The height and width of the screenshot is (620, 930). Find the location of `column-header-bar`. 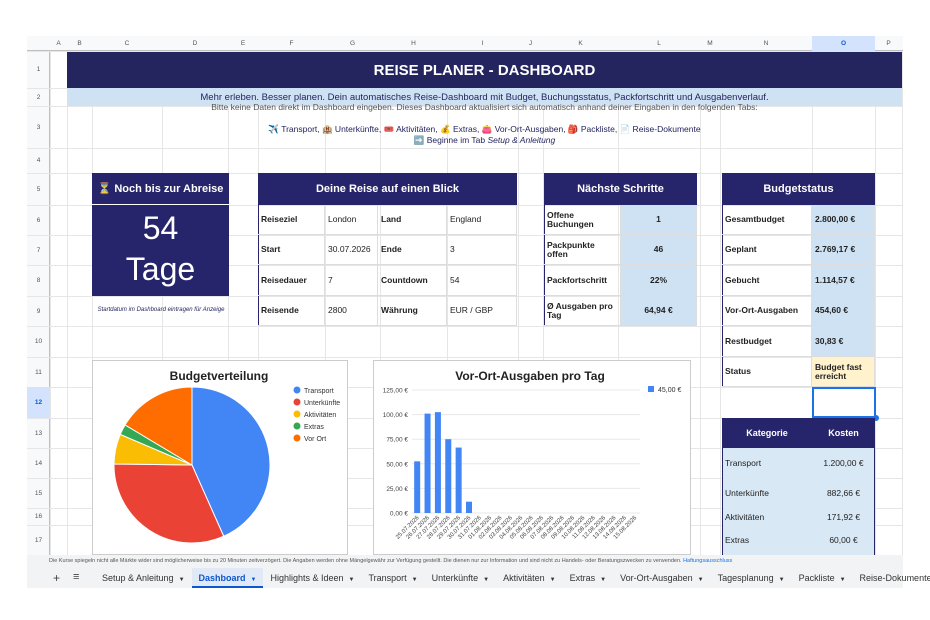

column-header-bar is located at coordinates (465, 43).